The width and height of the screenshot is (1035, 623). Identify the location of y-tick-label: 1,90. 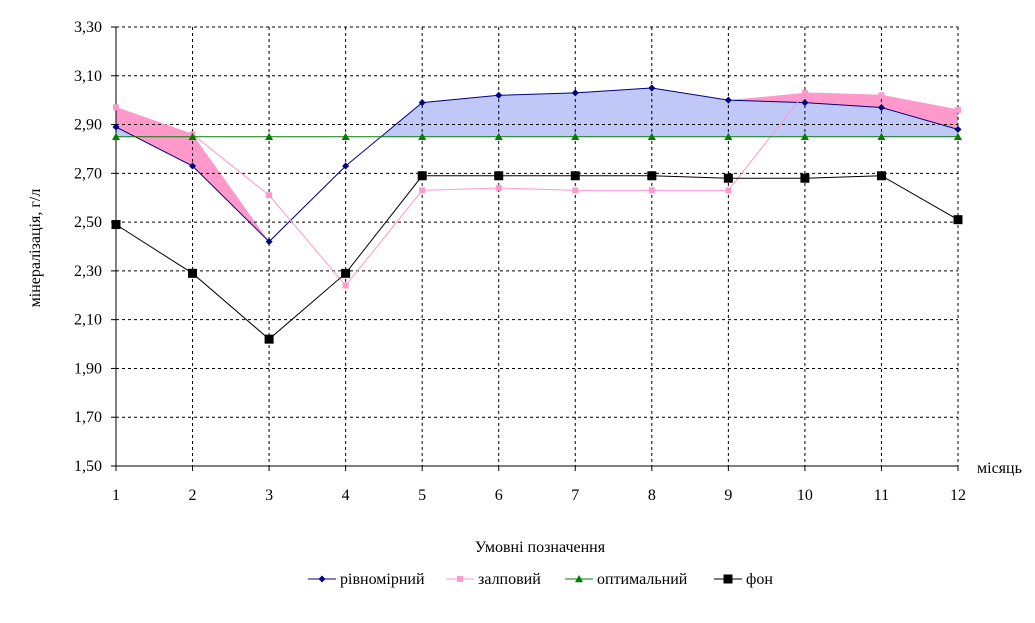
(88, 368).